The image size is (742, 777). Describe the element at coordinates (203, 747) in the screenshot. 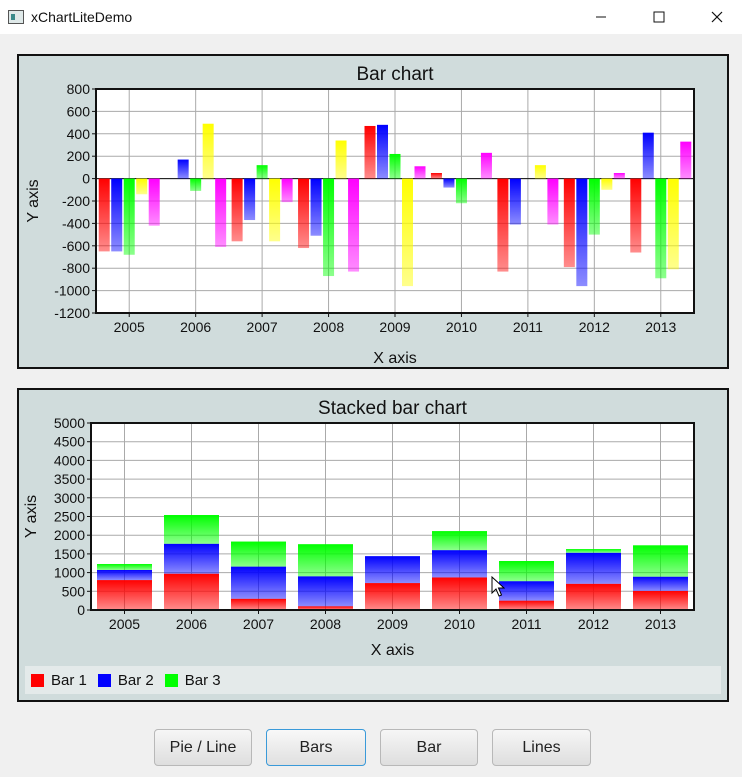

I see `pie-line-button: Pie / Line` at that location.